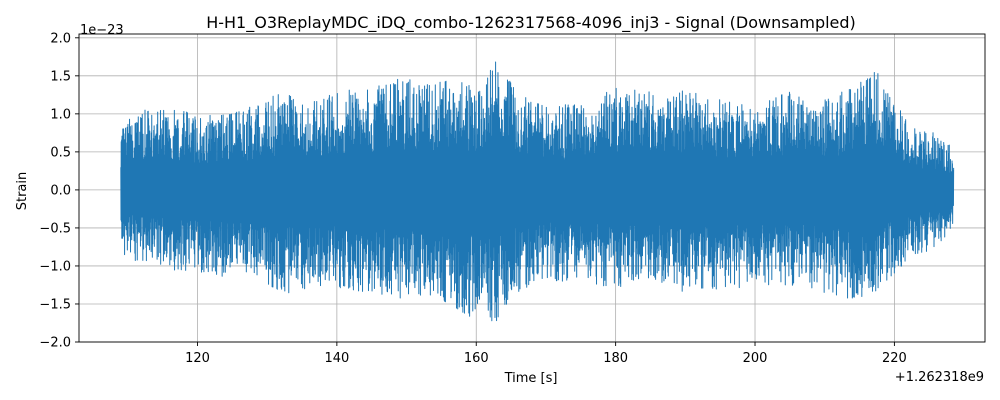  What do you see at coordinates (476, 358) in the screenshot?
I see `x-tick-label: 160` at bounding box center [476, 358].